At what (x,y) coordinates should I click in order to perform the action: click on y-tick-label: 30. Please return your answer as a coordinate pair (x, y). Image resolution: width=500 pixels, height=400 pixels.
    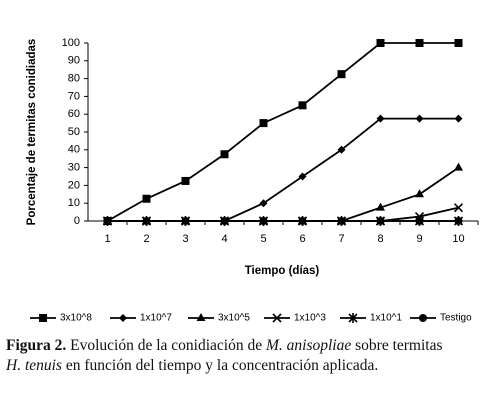
    Looking at the image, I should click on (74, 168).